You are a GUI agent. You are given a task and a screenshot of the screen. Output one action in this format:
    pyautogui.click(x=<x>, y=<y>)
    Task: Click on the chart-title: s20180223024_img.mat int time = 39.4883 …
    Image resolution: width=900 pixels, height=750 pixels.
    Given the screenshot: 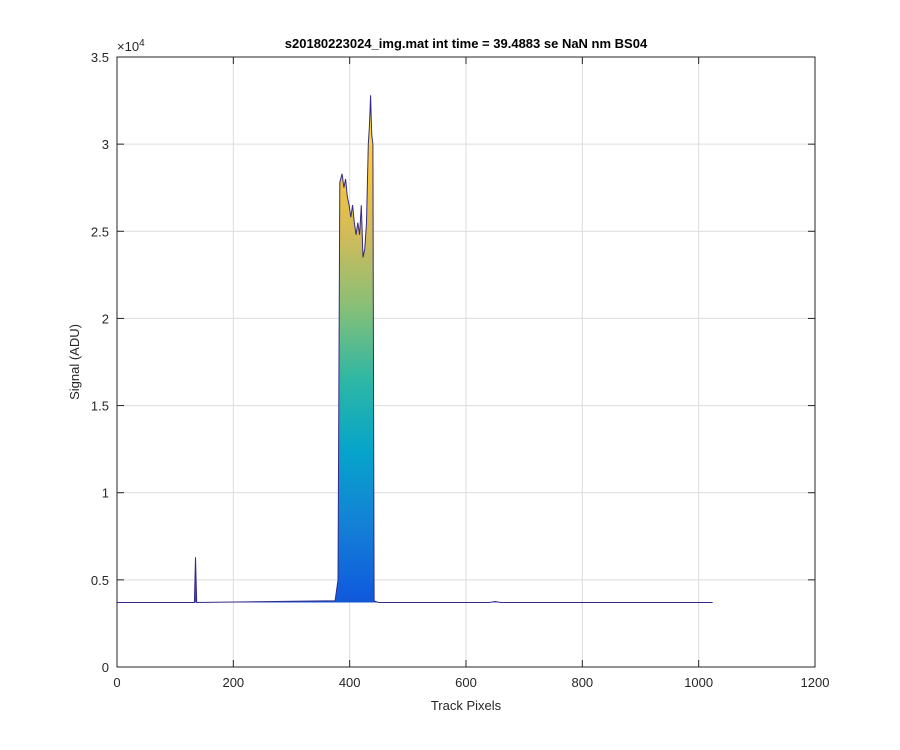 What is the action you would take?
    pyautogui.click(x=466, y=43)
    